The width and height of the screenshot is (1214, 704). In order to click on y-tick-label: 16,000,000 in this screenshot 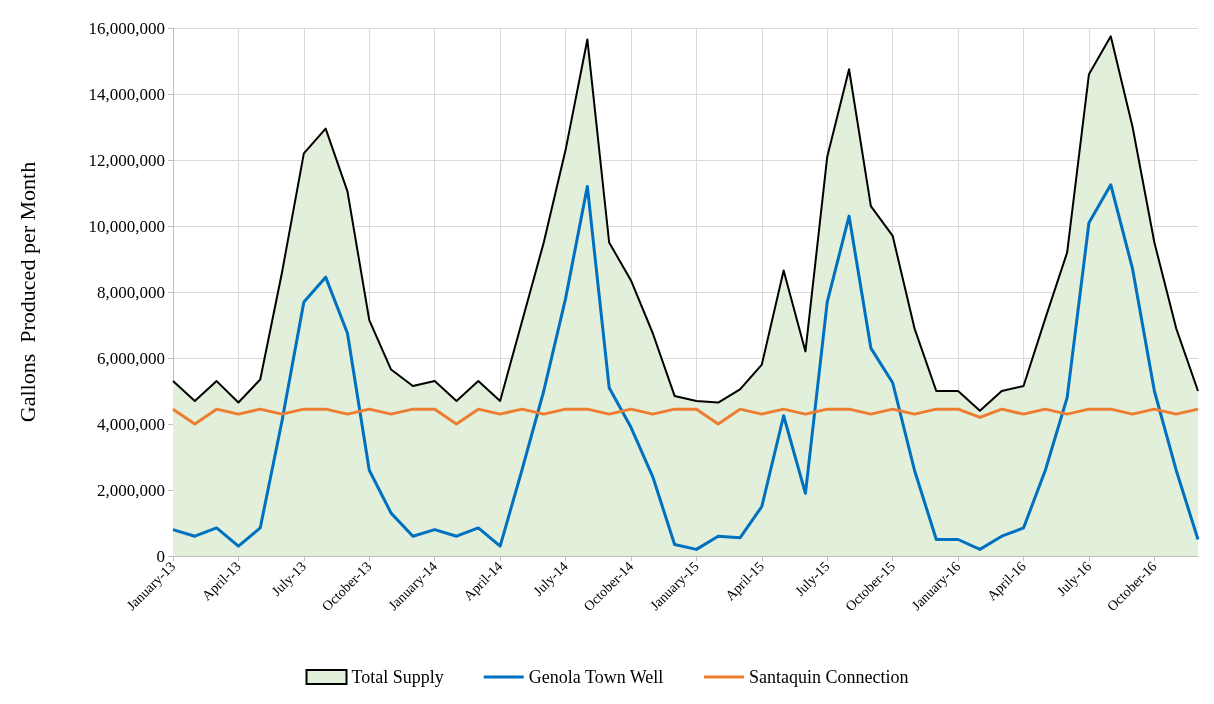, I will do `click(126, 28)`.